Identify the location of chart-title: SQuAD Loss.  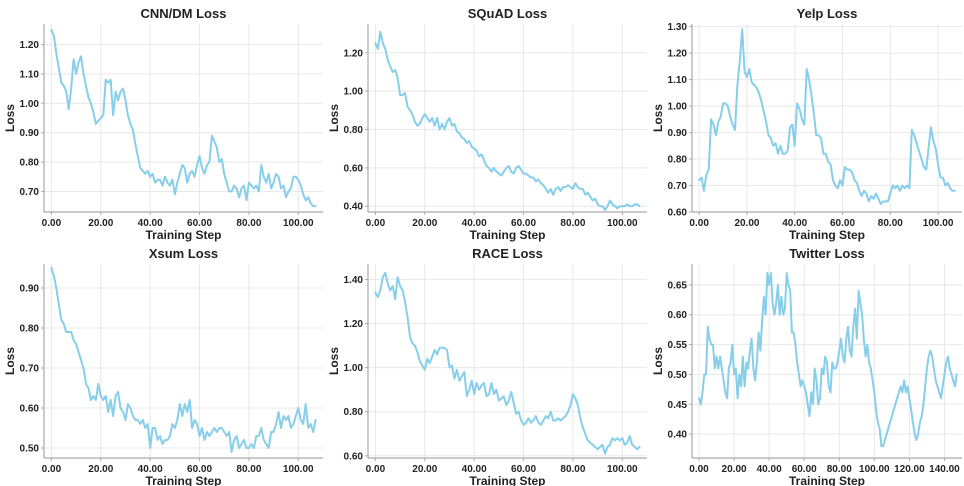
(507, 13).